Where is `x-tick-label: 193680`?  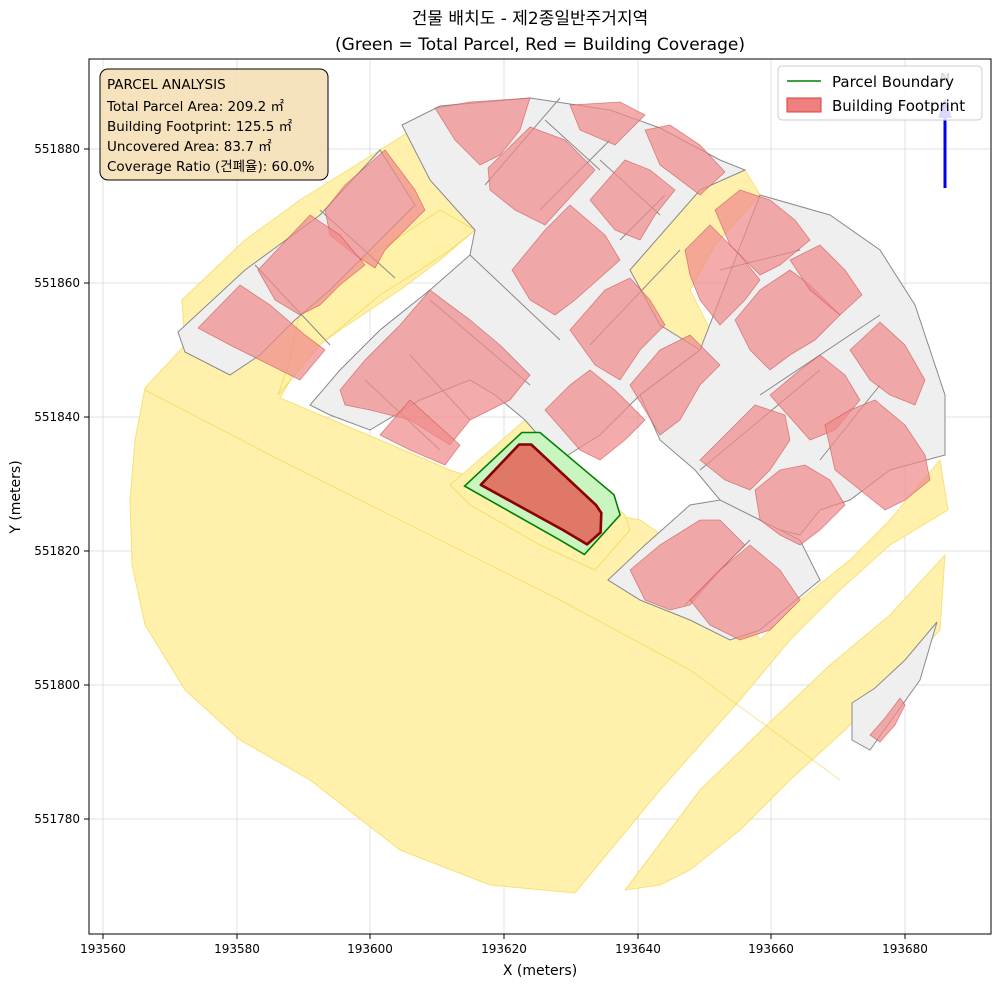 x-tick-label: 193680 is located at coordinates (905, 949).